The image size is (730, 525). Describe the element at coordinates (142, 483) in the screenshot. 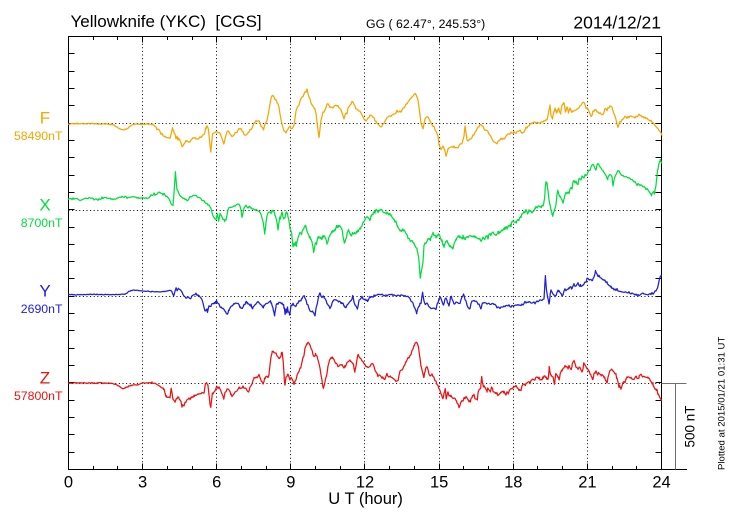

I see `svg-text: 3` at that location.